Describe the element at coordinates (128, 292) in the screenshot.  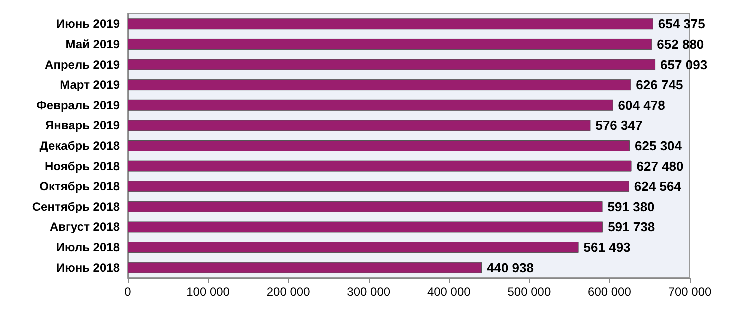
I see `x-tick-label: 0` at that location.